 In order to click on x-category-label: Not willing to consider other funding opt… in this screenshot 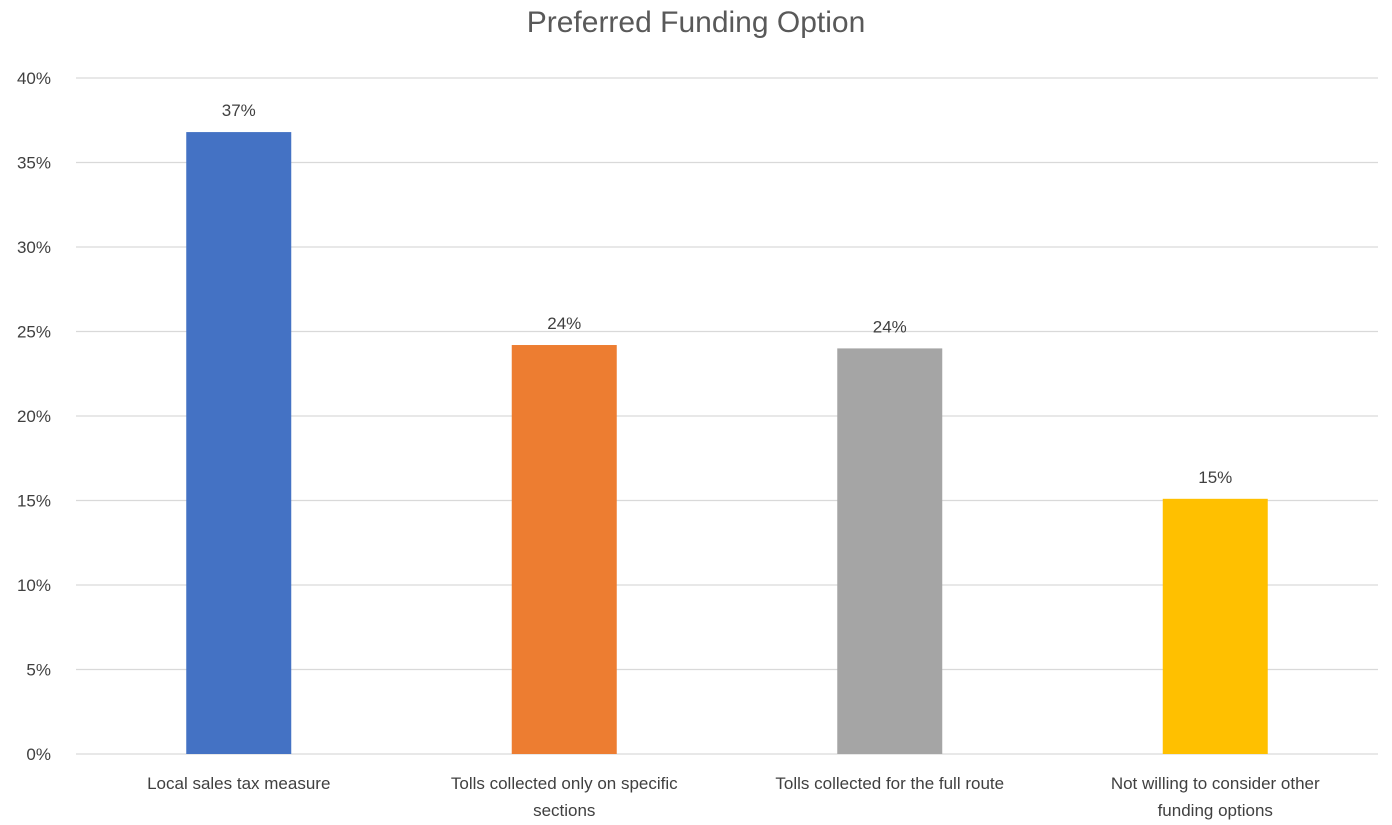, I will do `click(1215, 797)`.